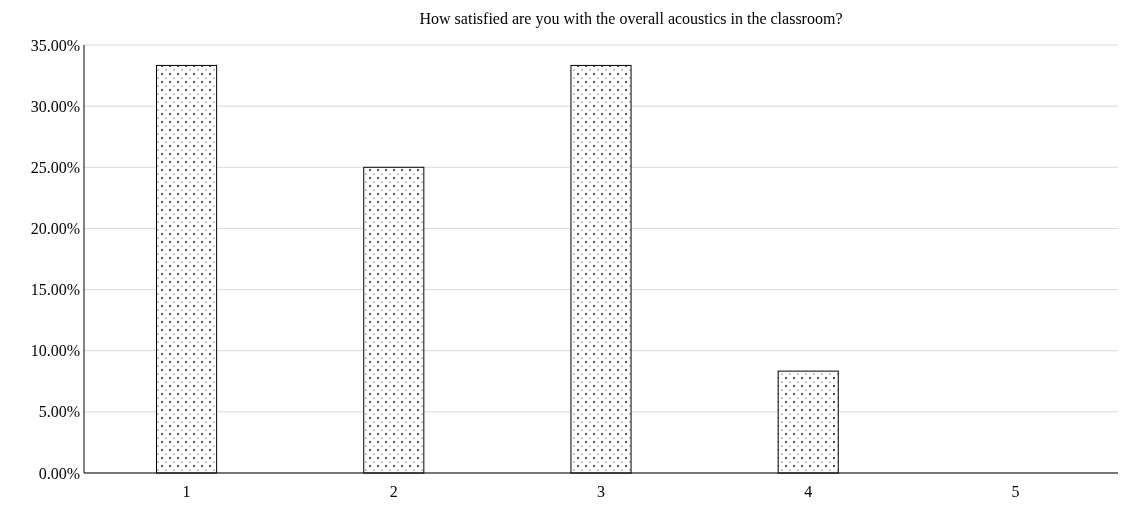 This screenshot has width=1132, height=518. What do you see at coordinates (59, 473) in the screenshot?
I see `y-tick-label: 0.00%` at bounding box center [59, 473].